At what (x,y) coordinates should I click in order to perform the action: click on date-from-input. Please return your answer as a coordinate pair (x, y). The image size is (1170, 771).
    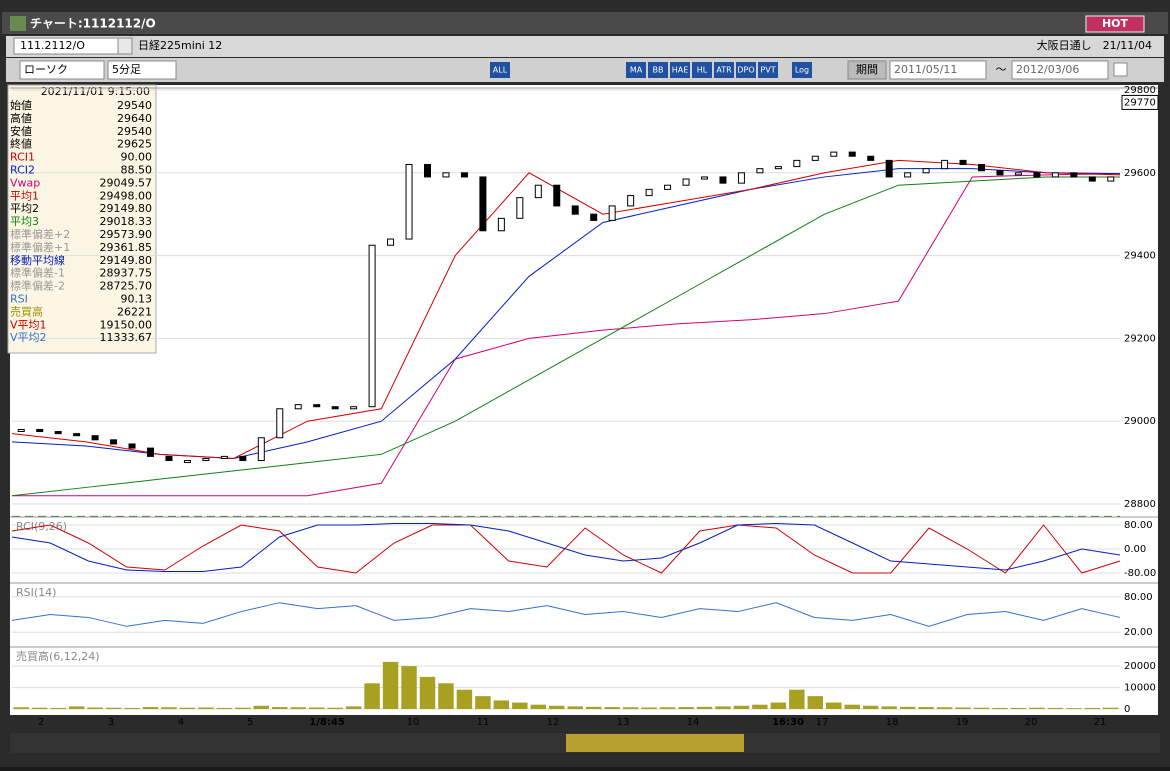
    Looking at the image, I should click on (938, 70).